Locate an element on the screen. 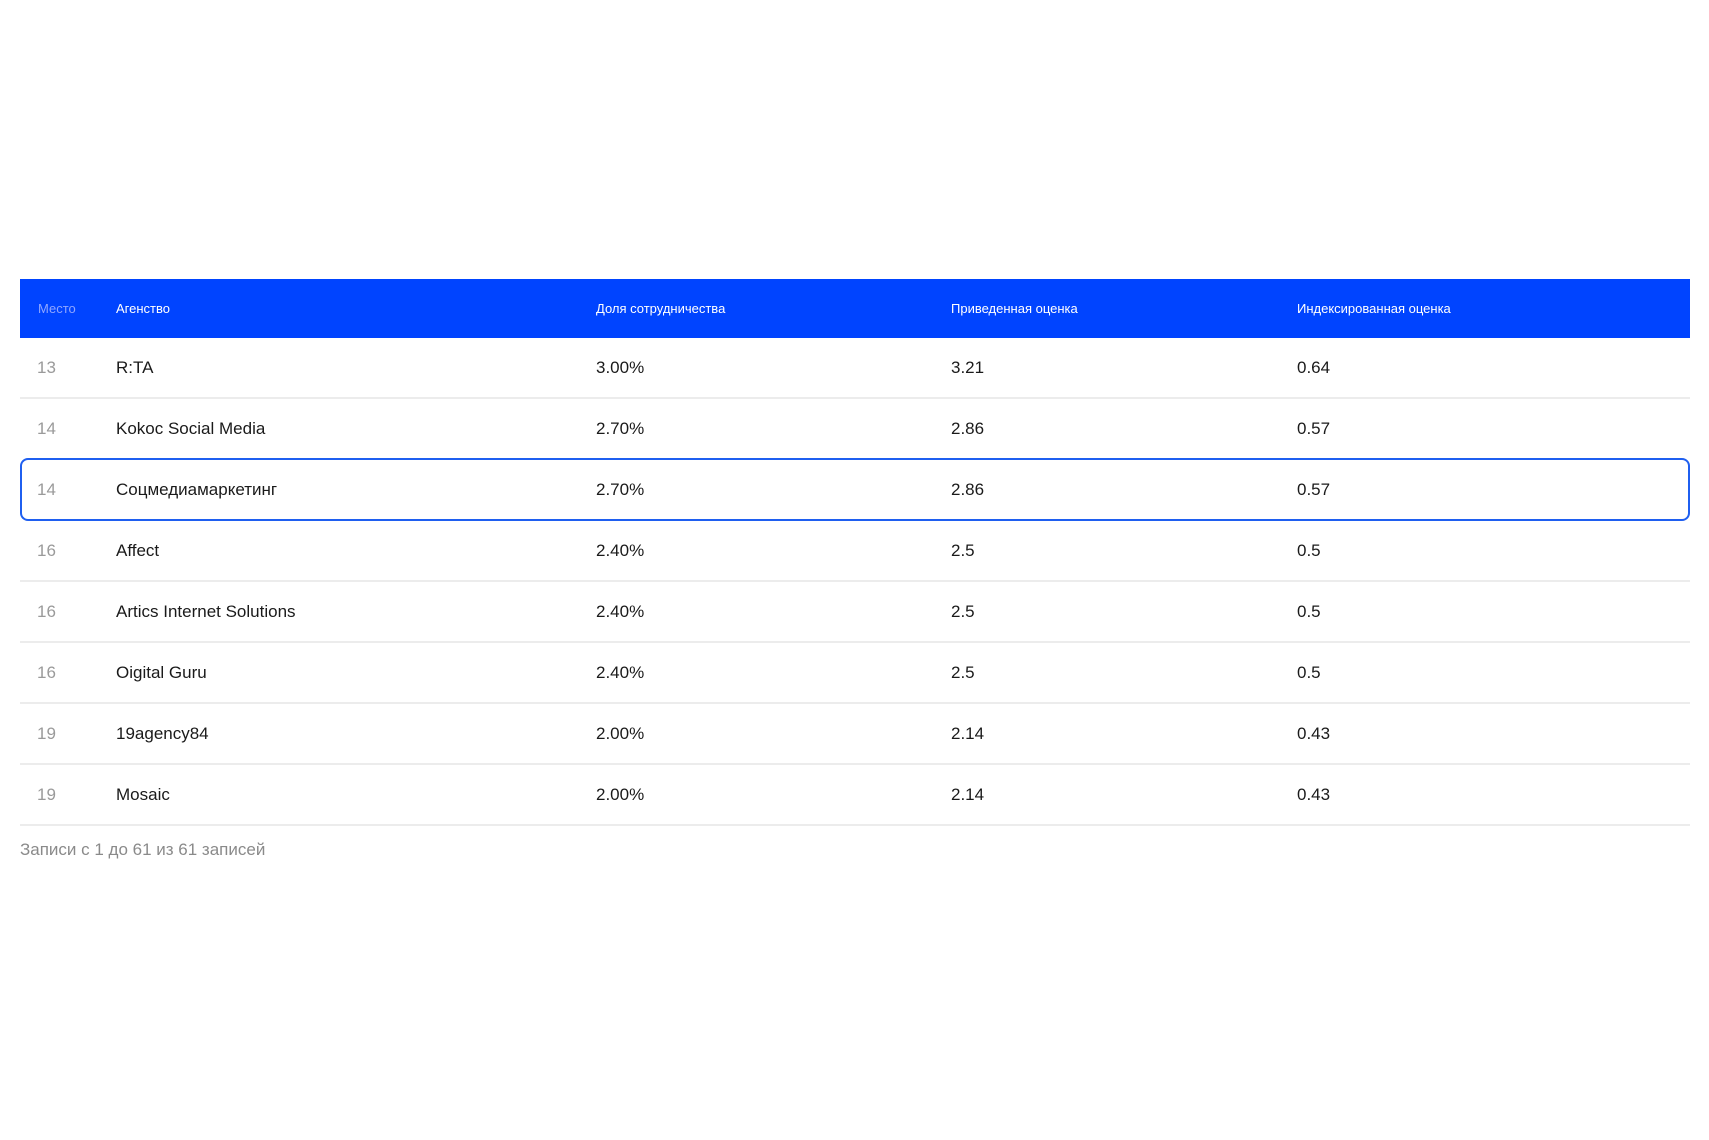 This screenshot has width=1709, height=1140. header-score: Приведенная оценка is located at coordinates (1124, 308).